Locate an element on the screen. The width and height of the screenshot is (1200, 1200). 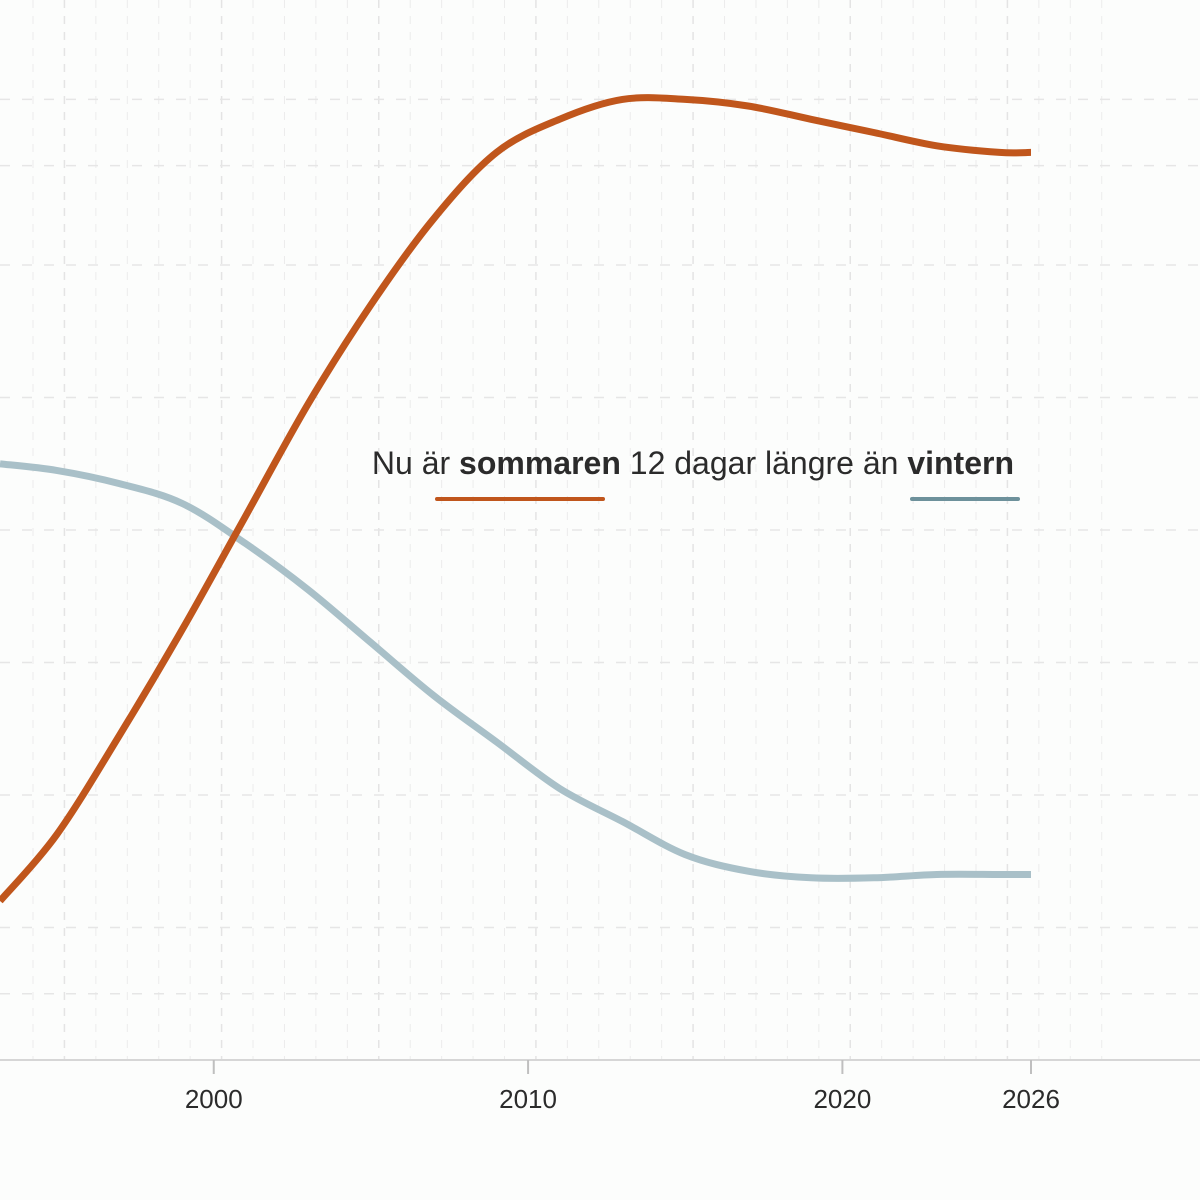
annotation-summer-word: sommaren is located at coordinates (540, 463).